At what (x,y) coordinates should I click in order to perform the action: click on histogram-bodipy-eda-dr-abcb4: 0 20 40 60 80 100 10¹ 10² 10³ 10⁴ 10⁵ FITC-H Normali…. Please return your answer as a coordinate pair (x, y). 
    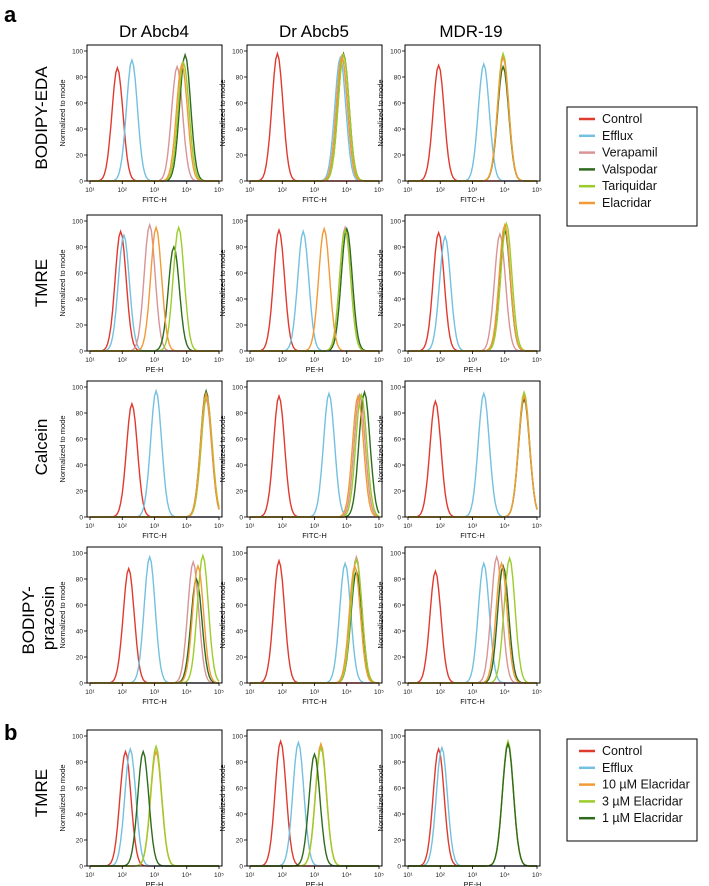
    Looking at the image, I should click on (141, 124).